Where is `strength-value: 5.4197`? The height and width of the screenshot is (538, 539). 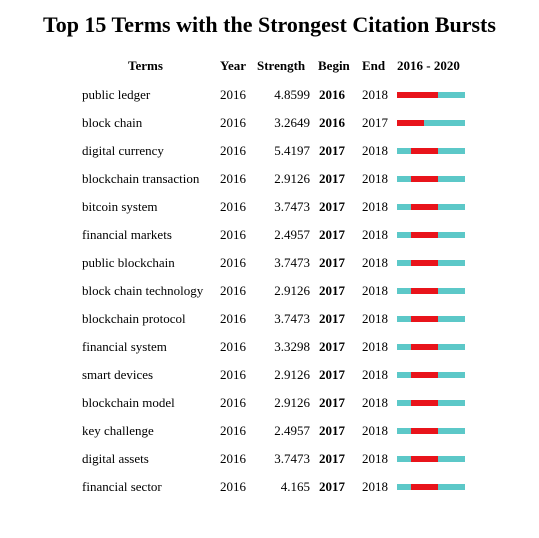
strength-value: 5.4197 is located at coordinates (292, 150).